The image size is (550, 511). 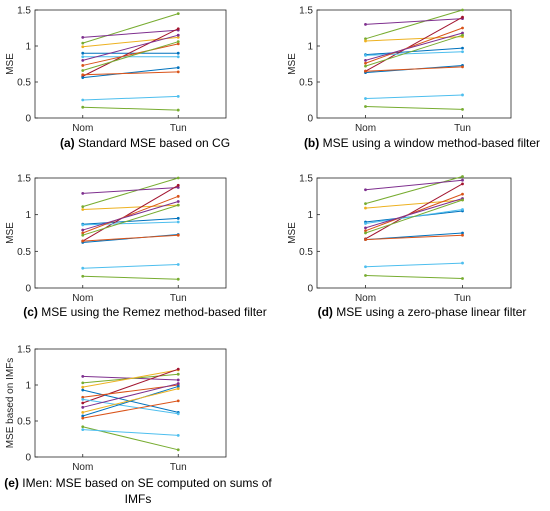 I want to click on panel-label: (a), so click(x=67, y=143).